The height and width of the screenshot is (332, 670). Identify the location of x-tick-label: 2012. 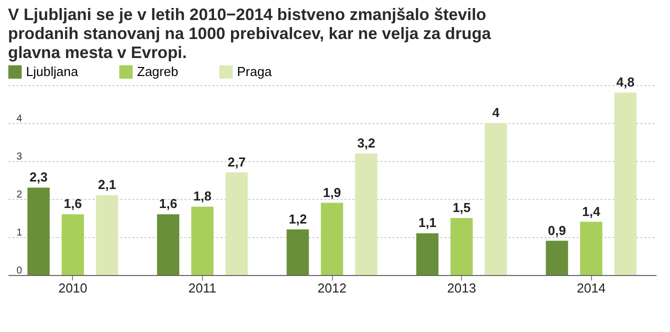
(332, 288).